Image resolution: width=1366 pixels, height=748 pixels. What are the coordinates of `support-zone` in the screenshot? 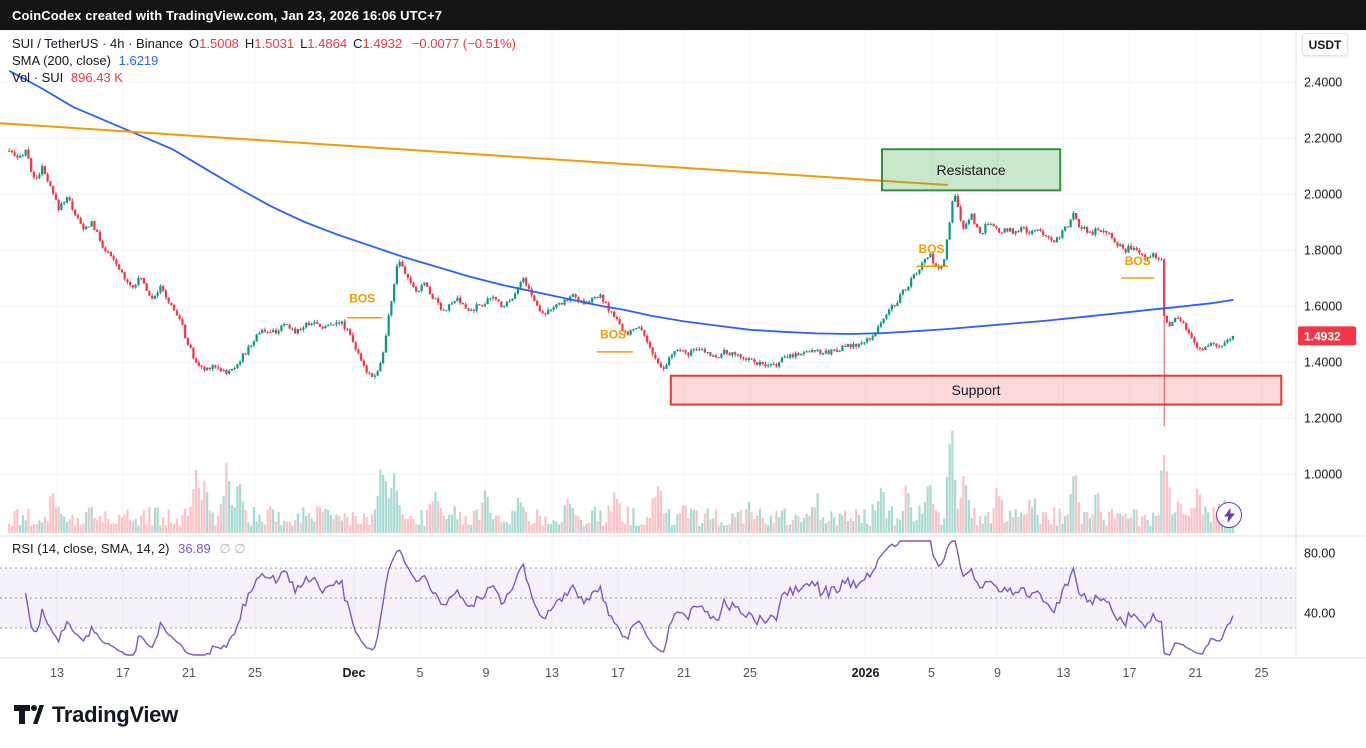 It's located at (976, 390).